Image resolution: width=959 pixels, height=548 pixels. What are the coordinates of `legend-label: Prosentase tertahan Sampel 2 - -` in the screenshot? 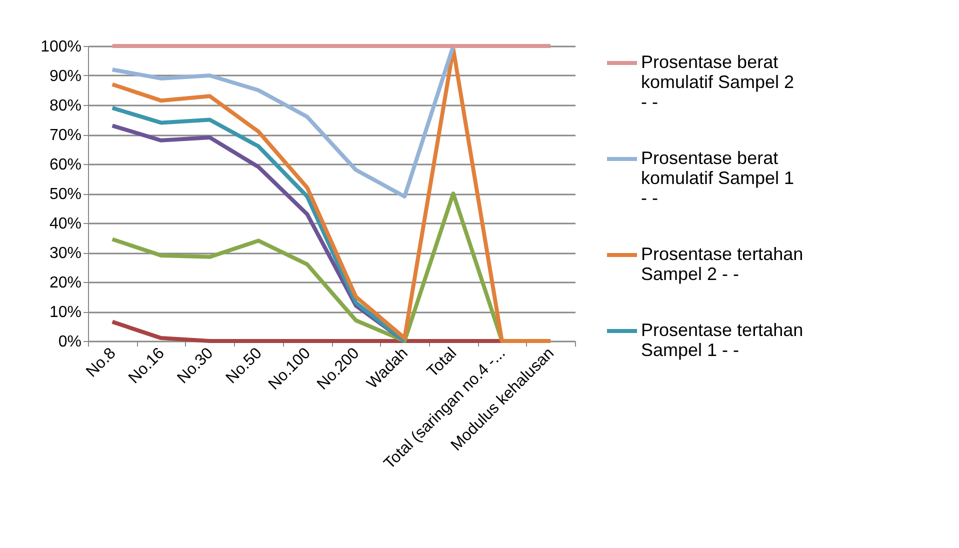 It's located at (722, 264).